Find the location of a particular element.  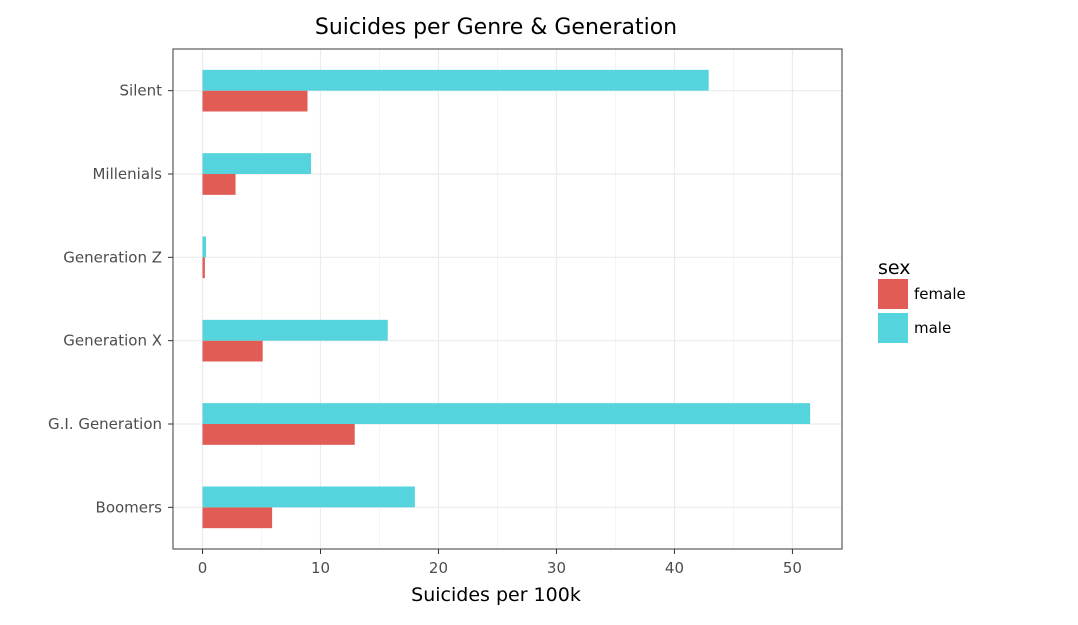

bar-female-g-i-generation is located at coordinates (278, 434).